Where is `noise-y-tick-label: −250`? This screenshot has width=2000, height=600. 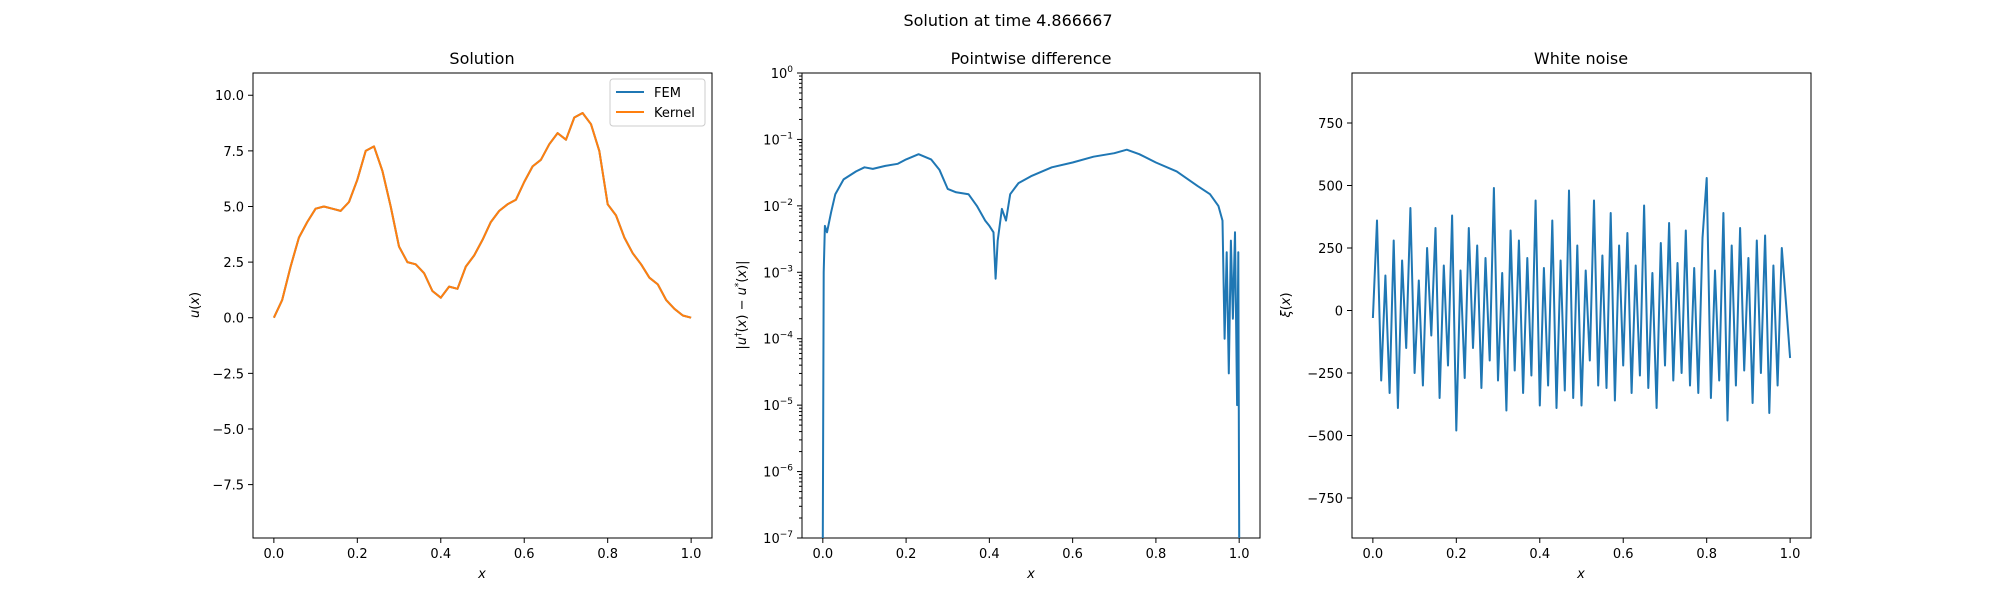
noise-y-tick-label: −250 is located at coordinates (1325, 374).